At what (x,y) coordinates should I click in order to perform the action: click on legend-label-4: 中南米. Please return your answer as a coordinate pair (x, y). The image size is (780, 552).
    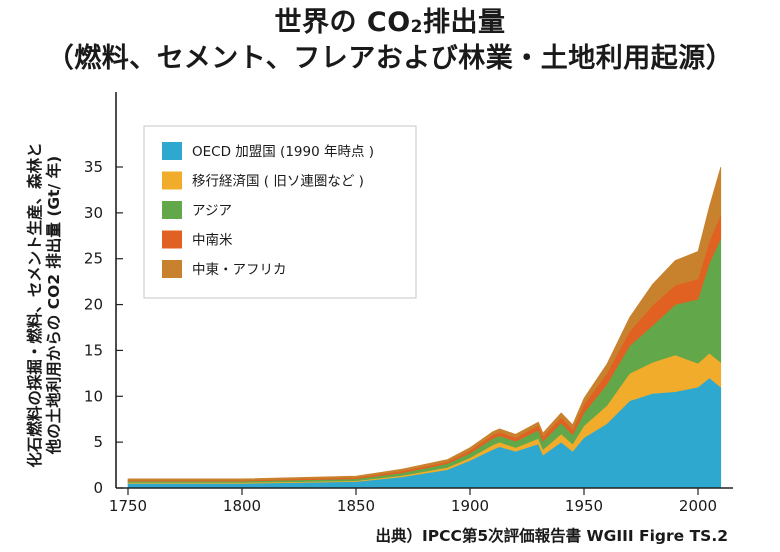
    Looking at the image, I should click on (212, 241).